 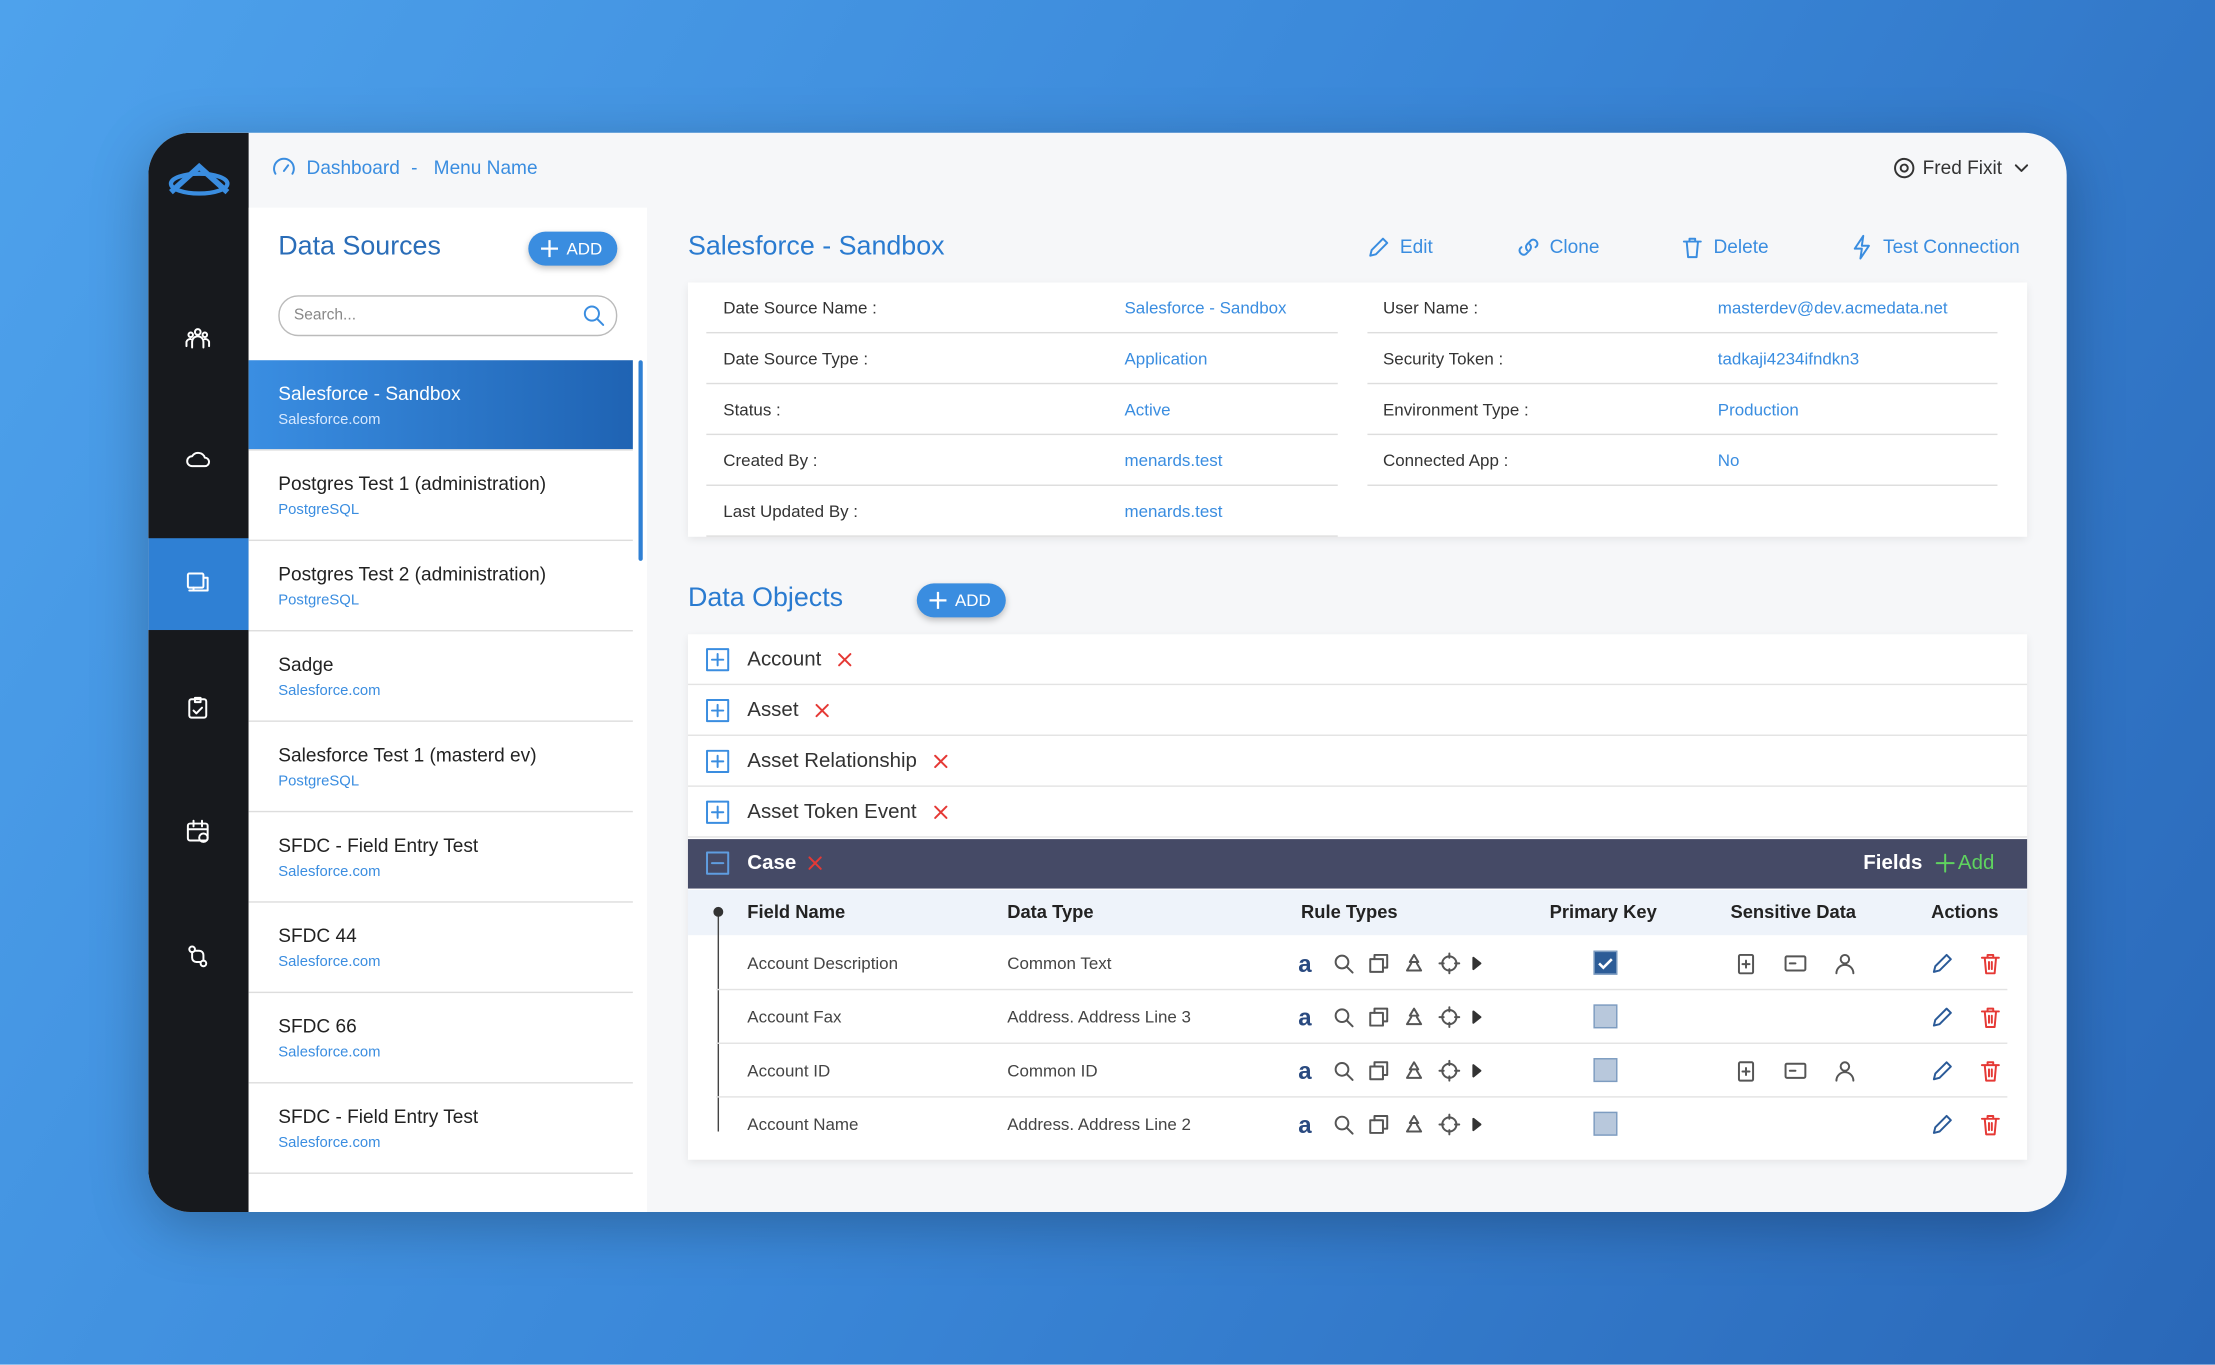 What do you see at coordinates (440, 767) in the screenshot?
I see `source-item: Salesforce Test 1 (masterd ev) PostgreSQL` at bounding box center [440, 767].